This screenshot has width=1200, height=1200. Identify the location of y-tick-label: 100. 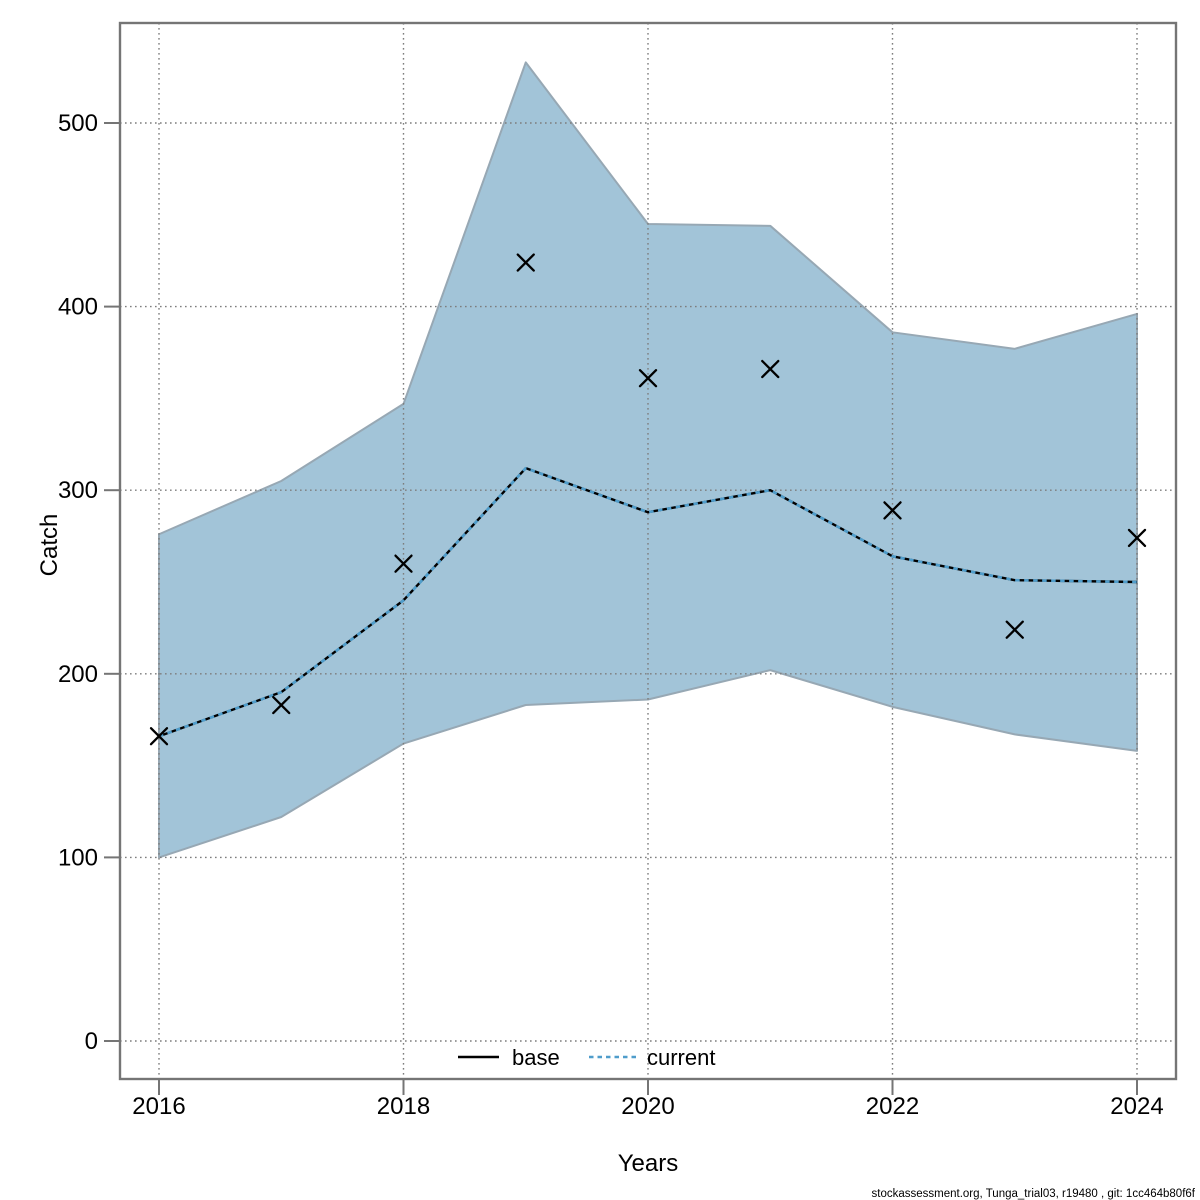
(78, 857).